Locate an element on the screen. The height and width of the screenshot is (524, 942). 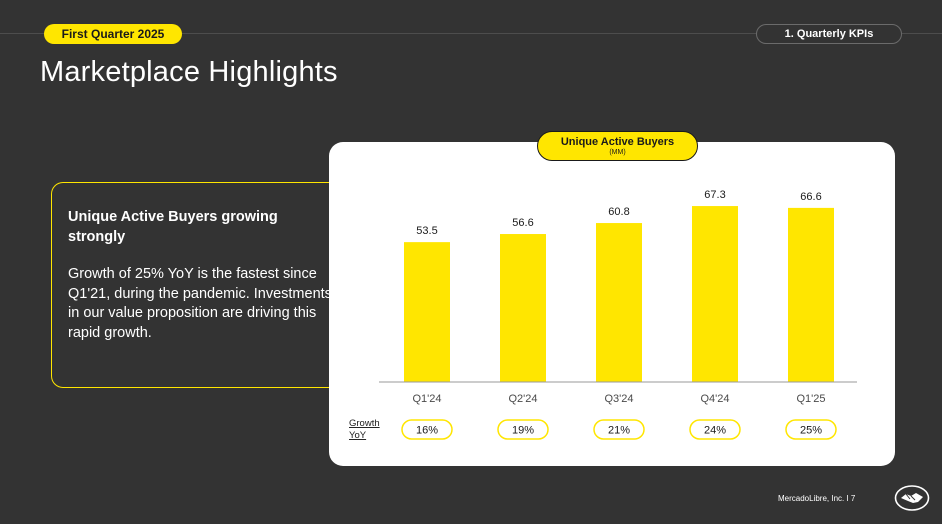
page-title: Marketplace Highlights is located at coordinates (189, 72).